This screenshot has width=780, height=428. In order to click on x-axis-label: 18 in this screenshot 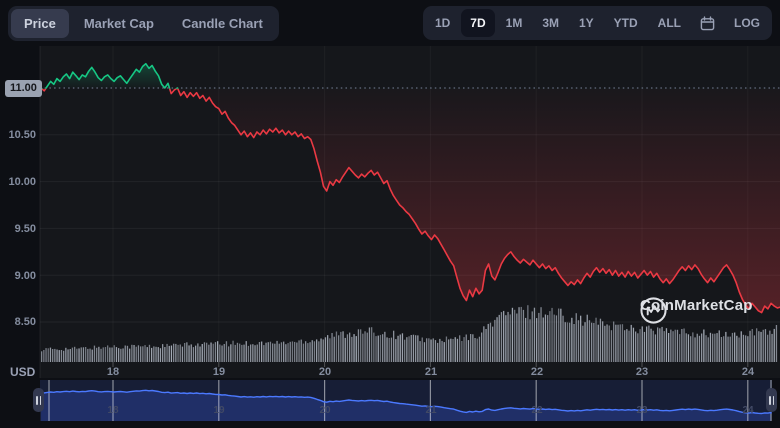, I will do `click(113, 372)`.